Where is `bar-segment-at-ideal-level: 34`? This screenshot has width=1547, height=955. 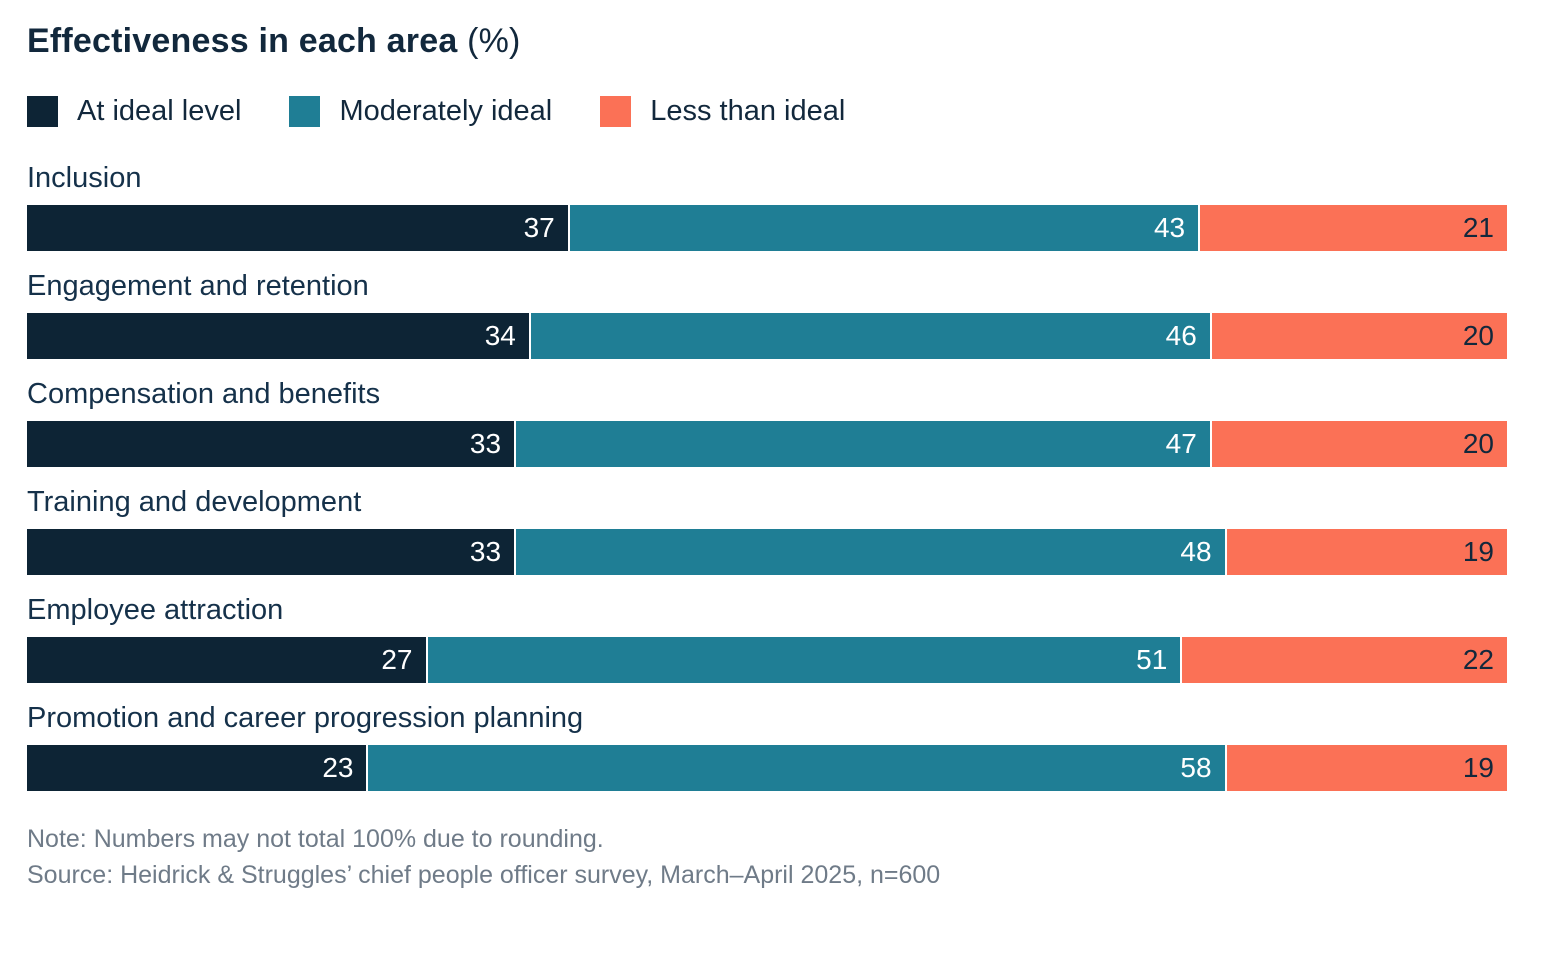 bar-segment-at-ideal-level: 34 is located at coordinates (278, 336).